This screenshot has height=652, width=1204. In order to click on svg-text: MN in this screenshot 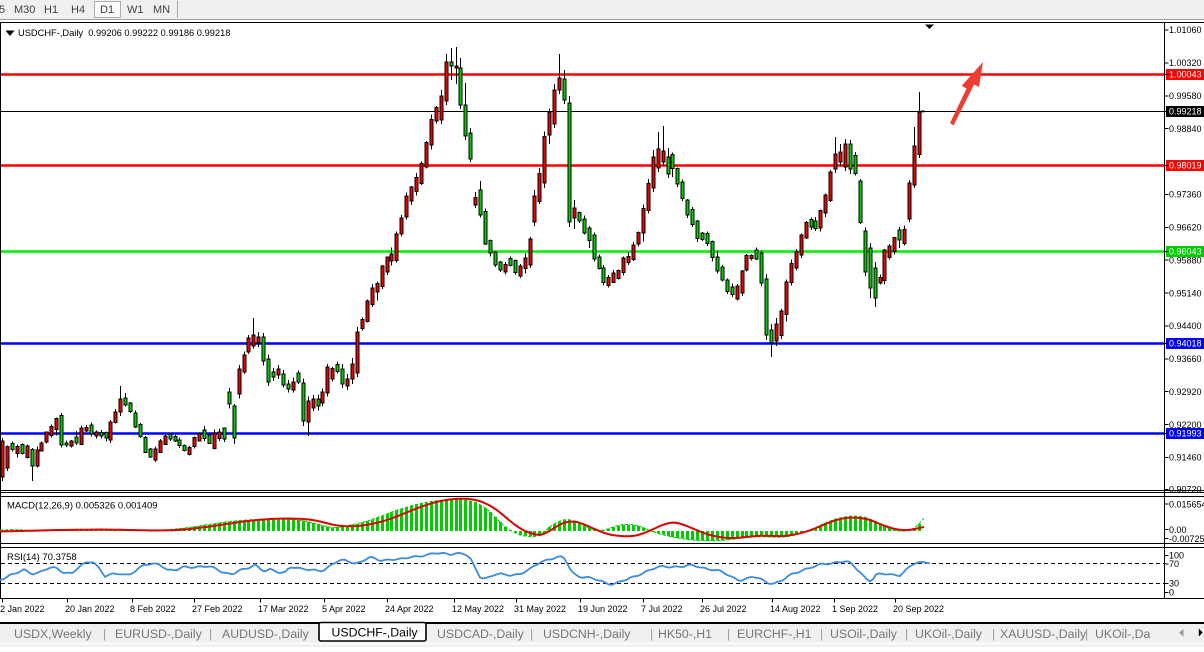, I will do `click(161, 10)`.